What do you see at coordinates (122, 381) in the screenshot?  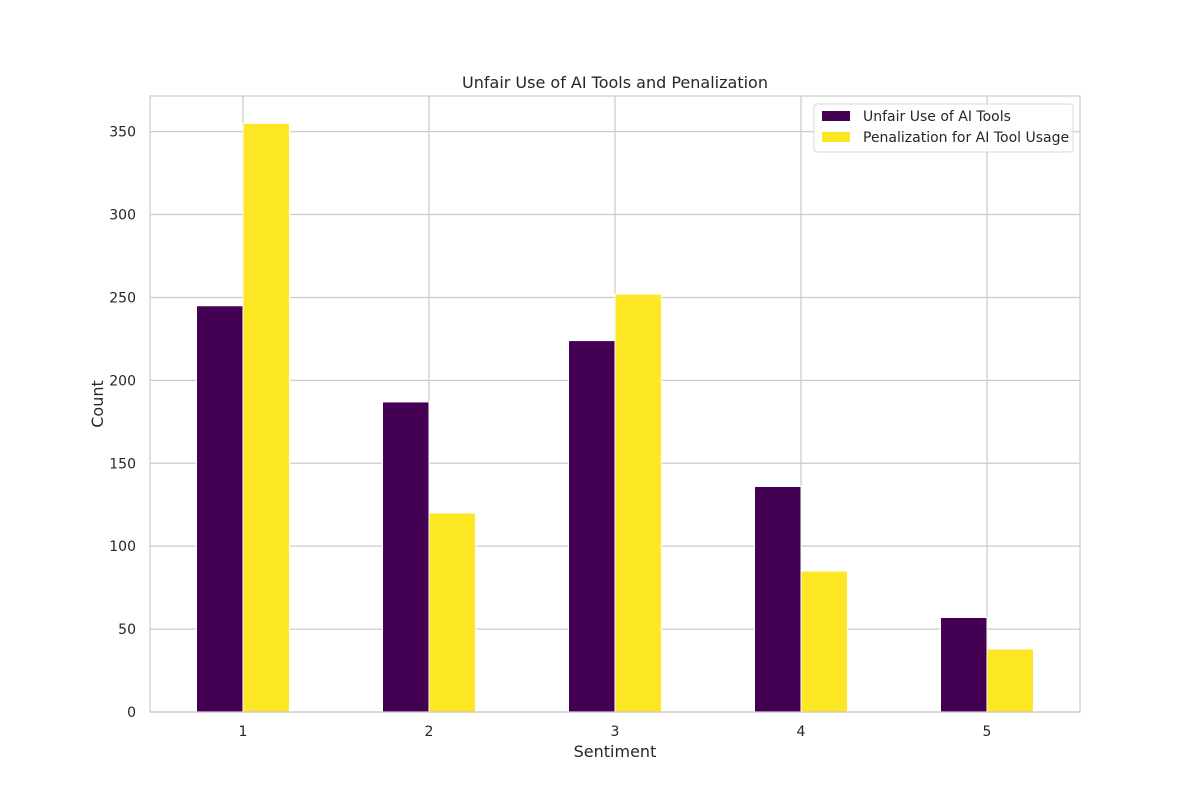 I see `y-tick-label: 200` at bounding box center [122, 381].